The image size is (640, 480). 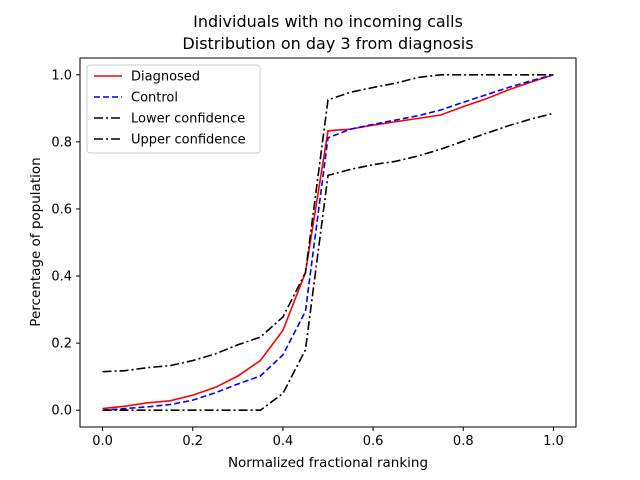 I want to click on y-axis-label: Percentage of population, so click(x=36, y=241).